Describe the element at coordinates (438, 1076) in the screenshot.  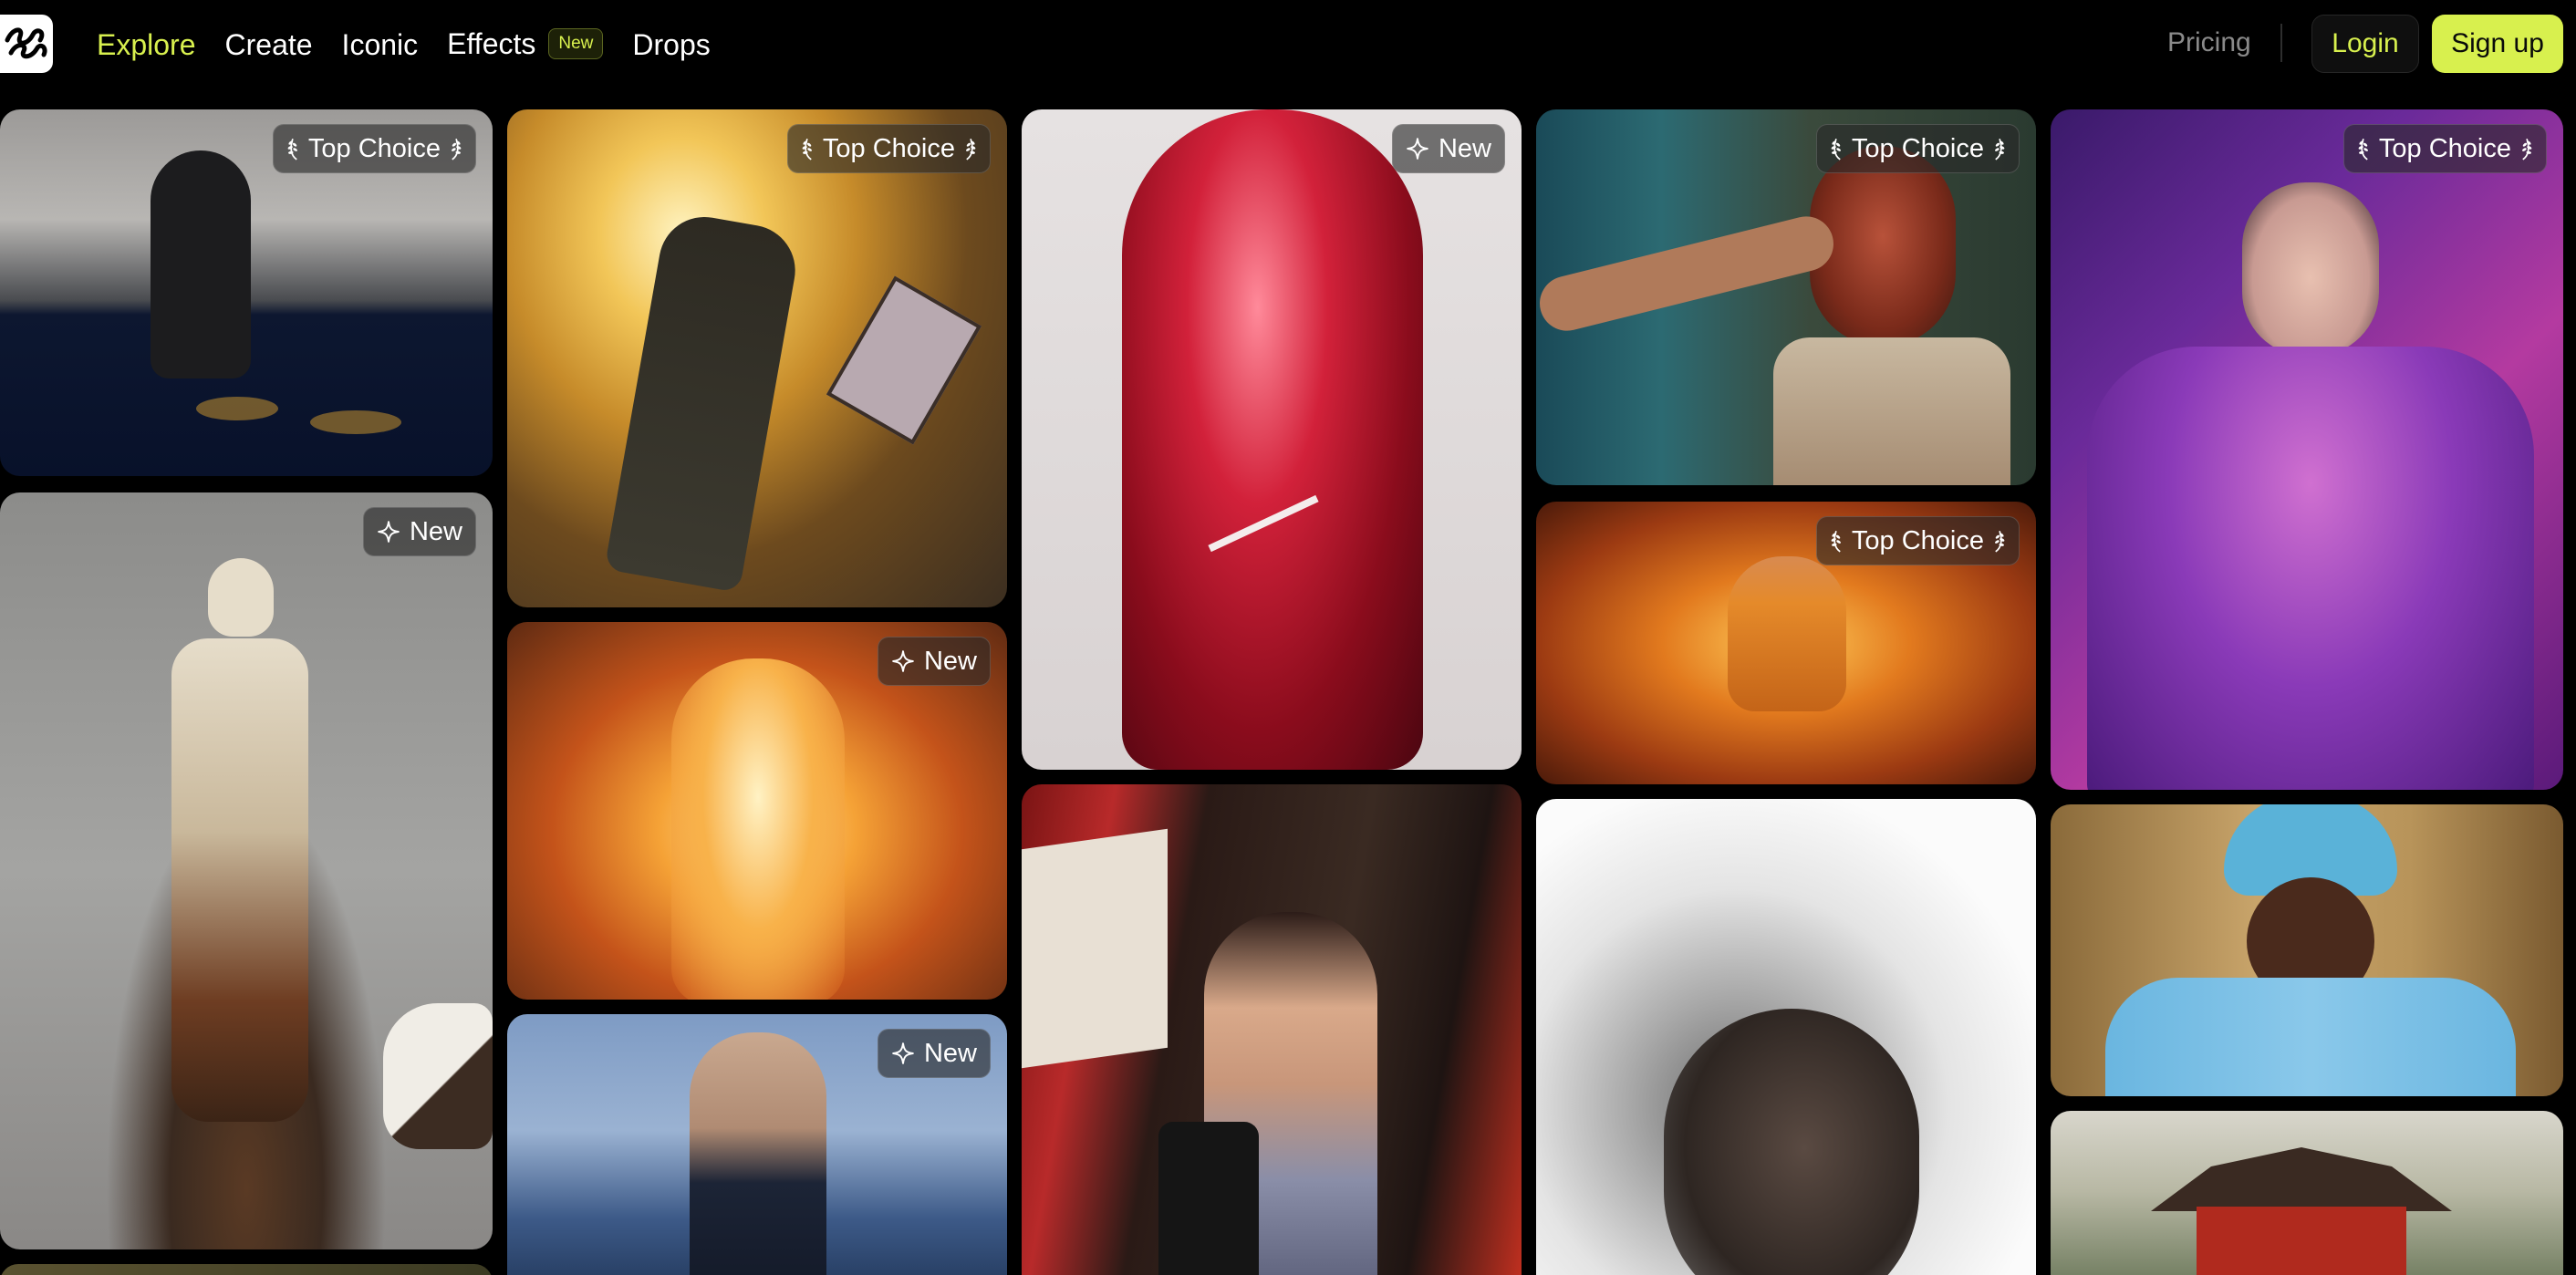
I see `cat-shape` at that location.